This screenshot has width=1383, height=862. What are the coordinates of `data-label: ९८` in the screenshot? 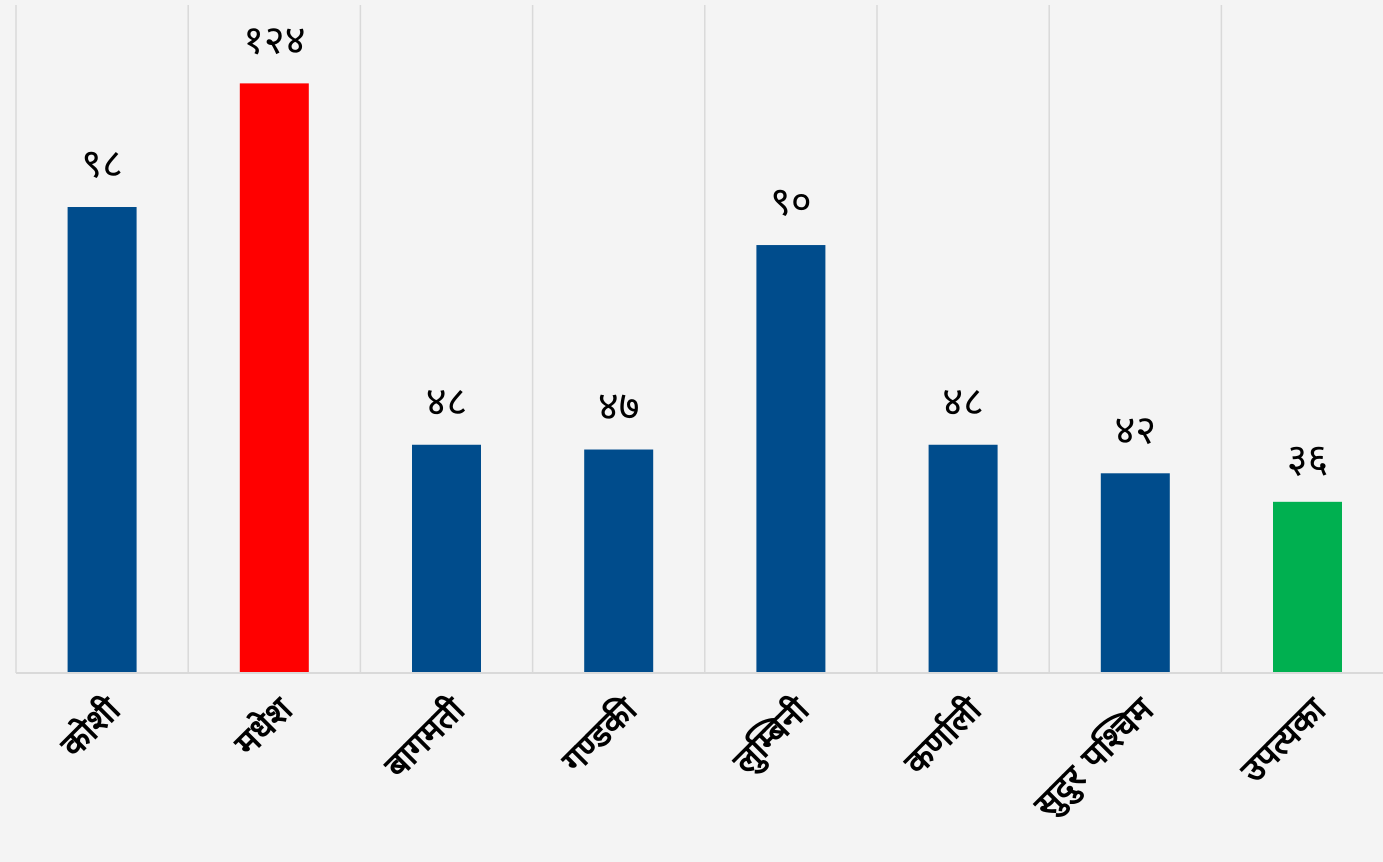 It's located at (102, 164).